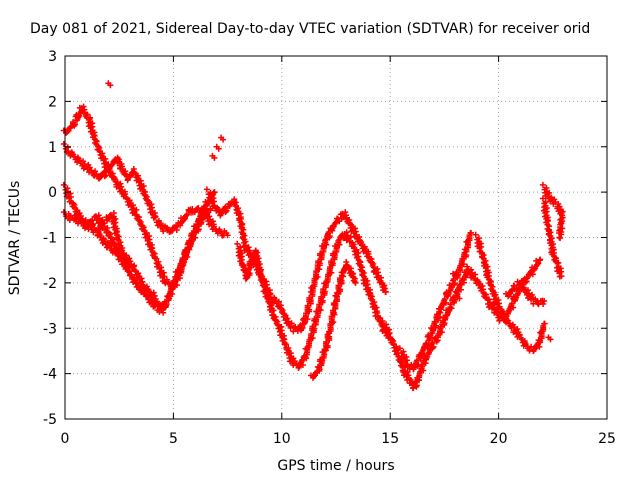  Describe the element at coordinates (50, 239) in the screenshot. I see `y-tick-label: -1` at that location.